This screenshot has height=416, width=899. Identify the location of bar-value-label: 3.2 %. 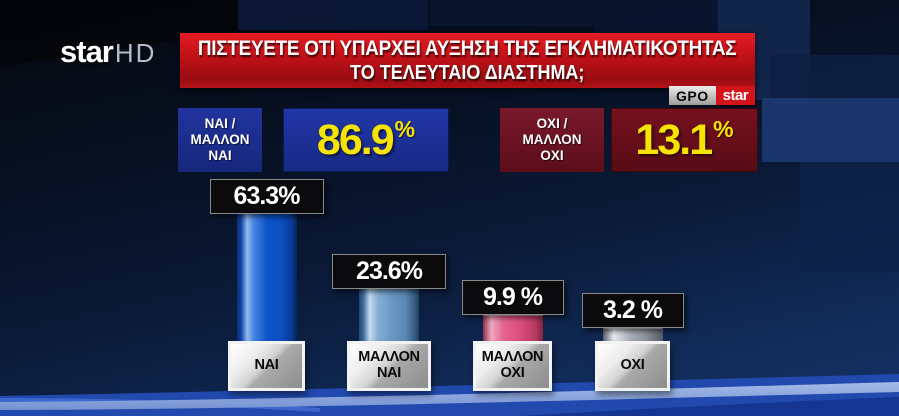
(632, 310).